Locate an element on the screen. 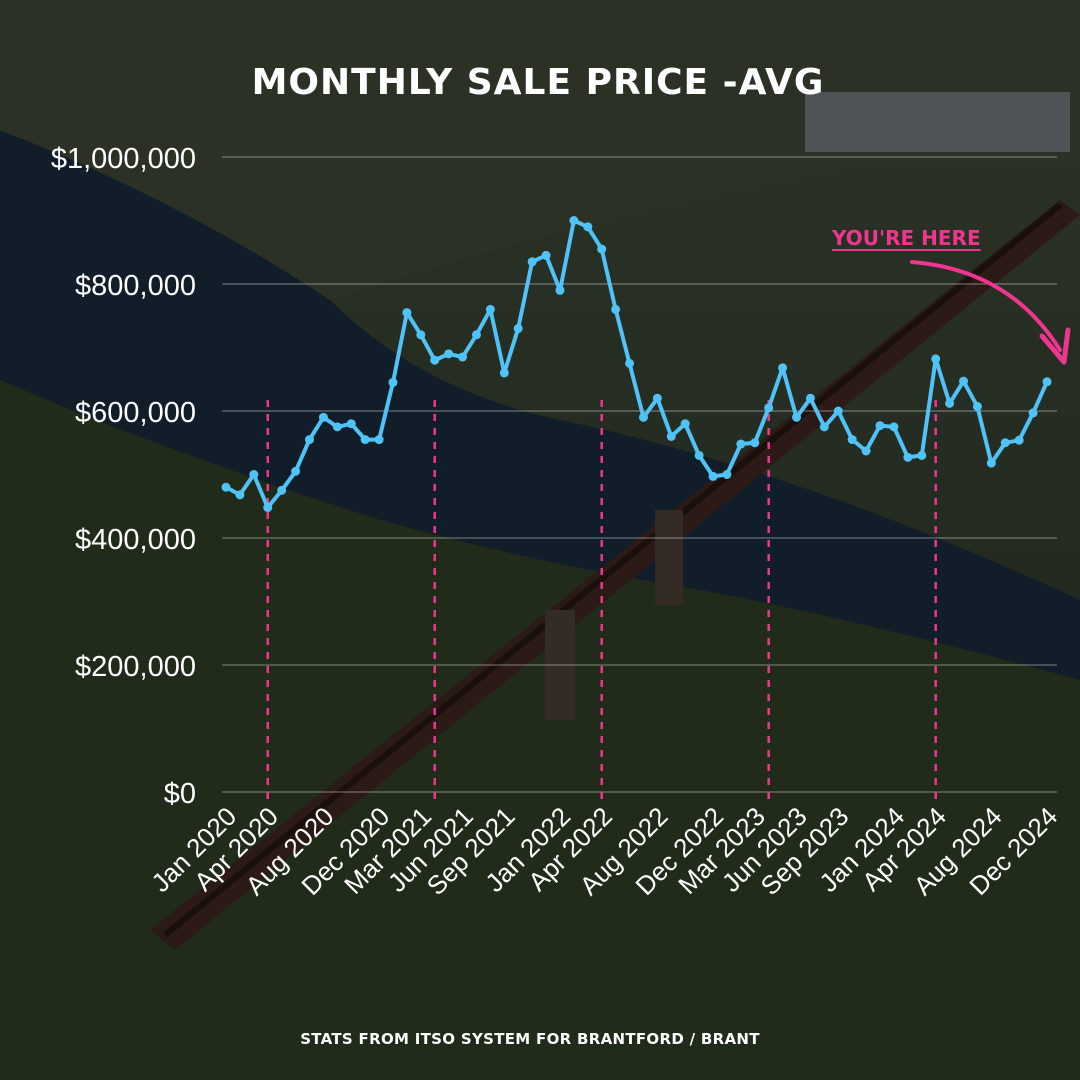  annotation-arrow is located at coordinates (986, 306).